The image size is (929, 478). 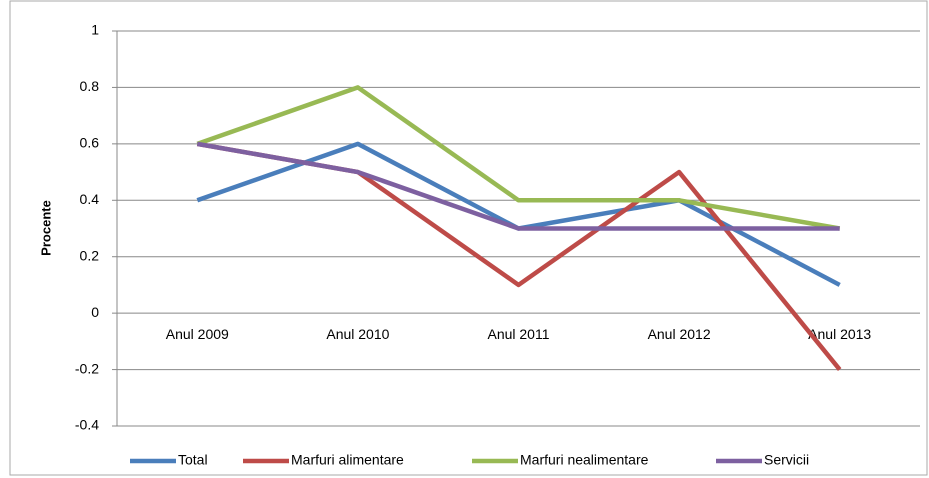 What do you see at coordinates (90, 86) in the screenshot?
I see `y-tick-label: 0.8` at bounding box center [90, 86].